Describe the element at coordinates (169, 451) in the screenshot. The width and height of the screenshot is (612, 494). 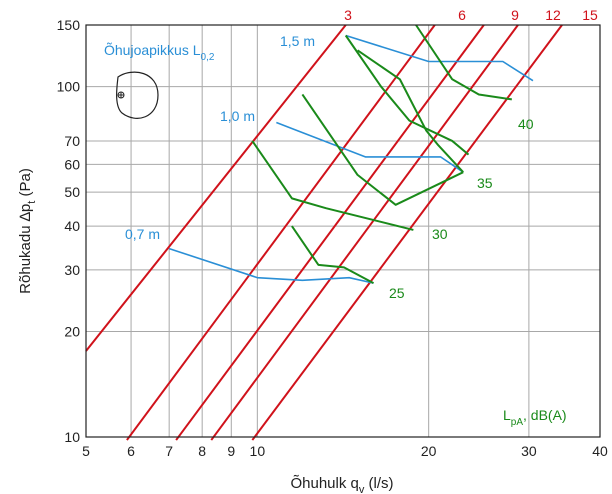
I see `x-tick-label: 7` at that location.